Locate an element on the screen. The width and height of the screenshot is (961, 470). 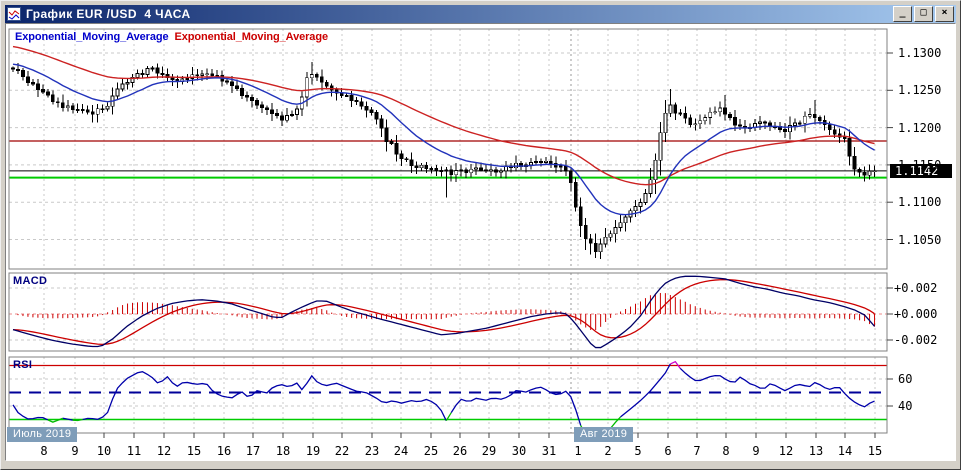
maximize-button: □ is located at coordinates (923, 14).